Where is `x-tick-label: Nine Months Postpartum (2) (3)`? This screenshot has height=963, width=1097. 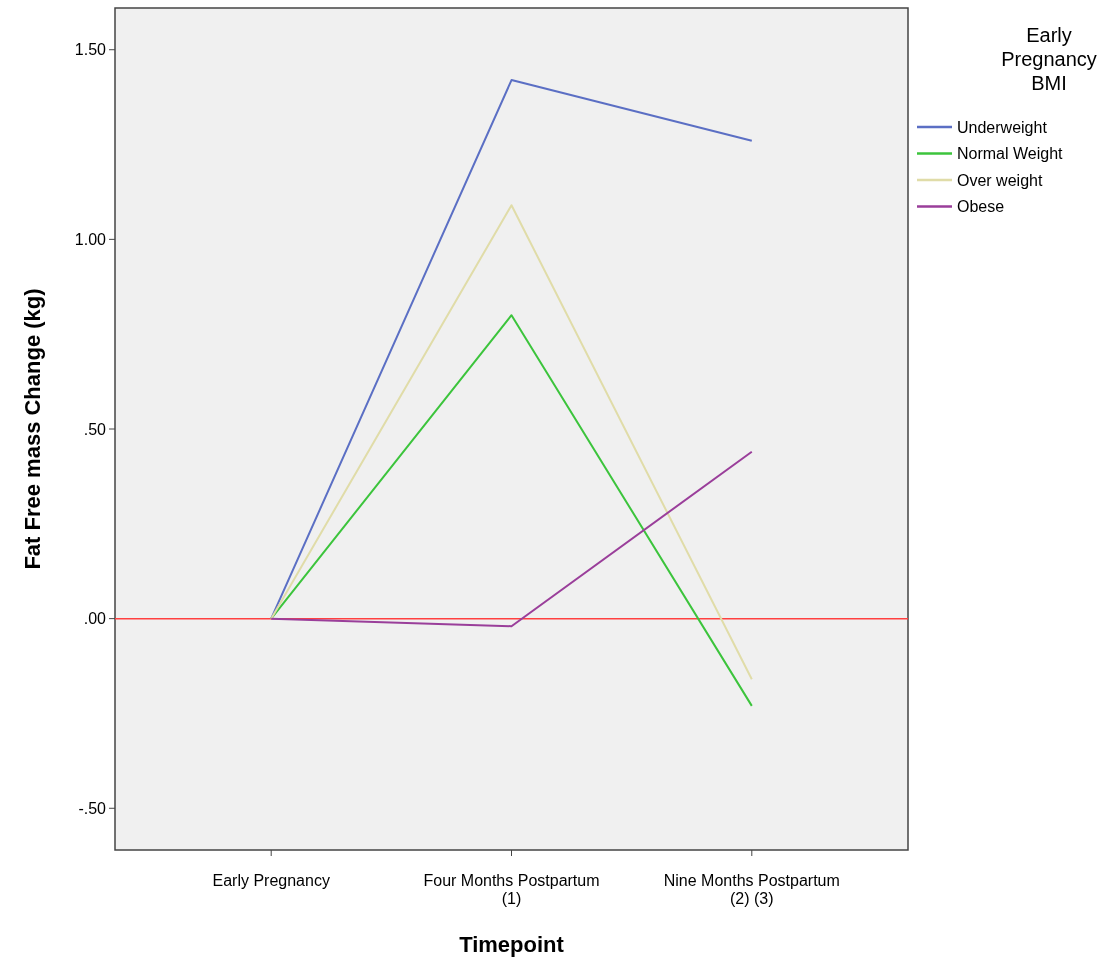 x-tick-label: Nine Months Postpartum (2) (3) is located at coordinates (751, 889).